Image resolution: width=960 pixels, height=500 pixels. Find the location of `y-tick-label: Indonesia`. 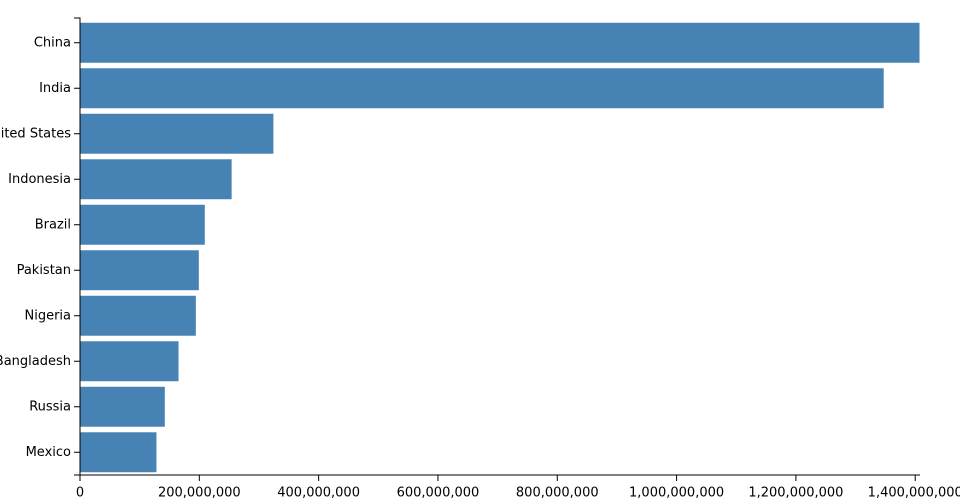

y-tick-label: Indonesia is located at coordinates (39, 179).